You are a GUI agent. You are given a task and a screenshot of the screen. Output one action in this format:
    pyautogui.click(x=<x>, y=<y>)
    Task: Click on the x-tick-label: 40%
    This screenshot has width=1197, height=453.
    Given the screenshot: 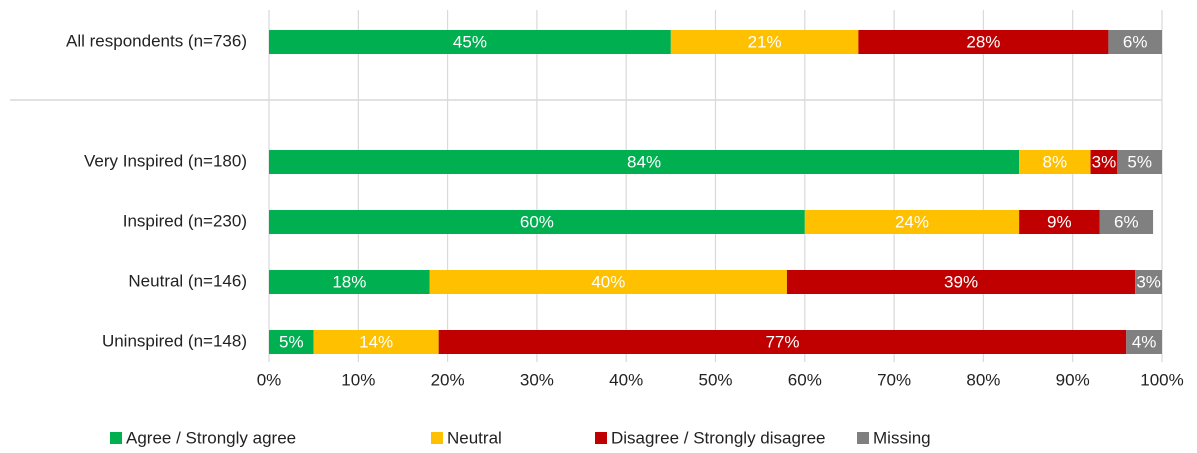 What is the action you would take?
    pyautogui.click(x=626, y=379)
    